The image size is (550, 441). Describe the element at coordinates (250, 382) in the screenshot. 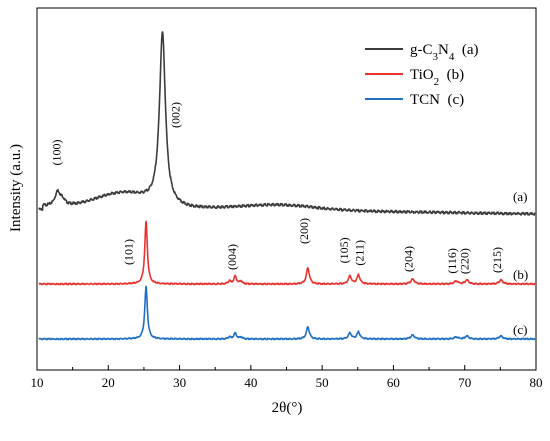

I see `x-tick-label: 40` at that location.